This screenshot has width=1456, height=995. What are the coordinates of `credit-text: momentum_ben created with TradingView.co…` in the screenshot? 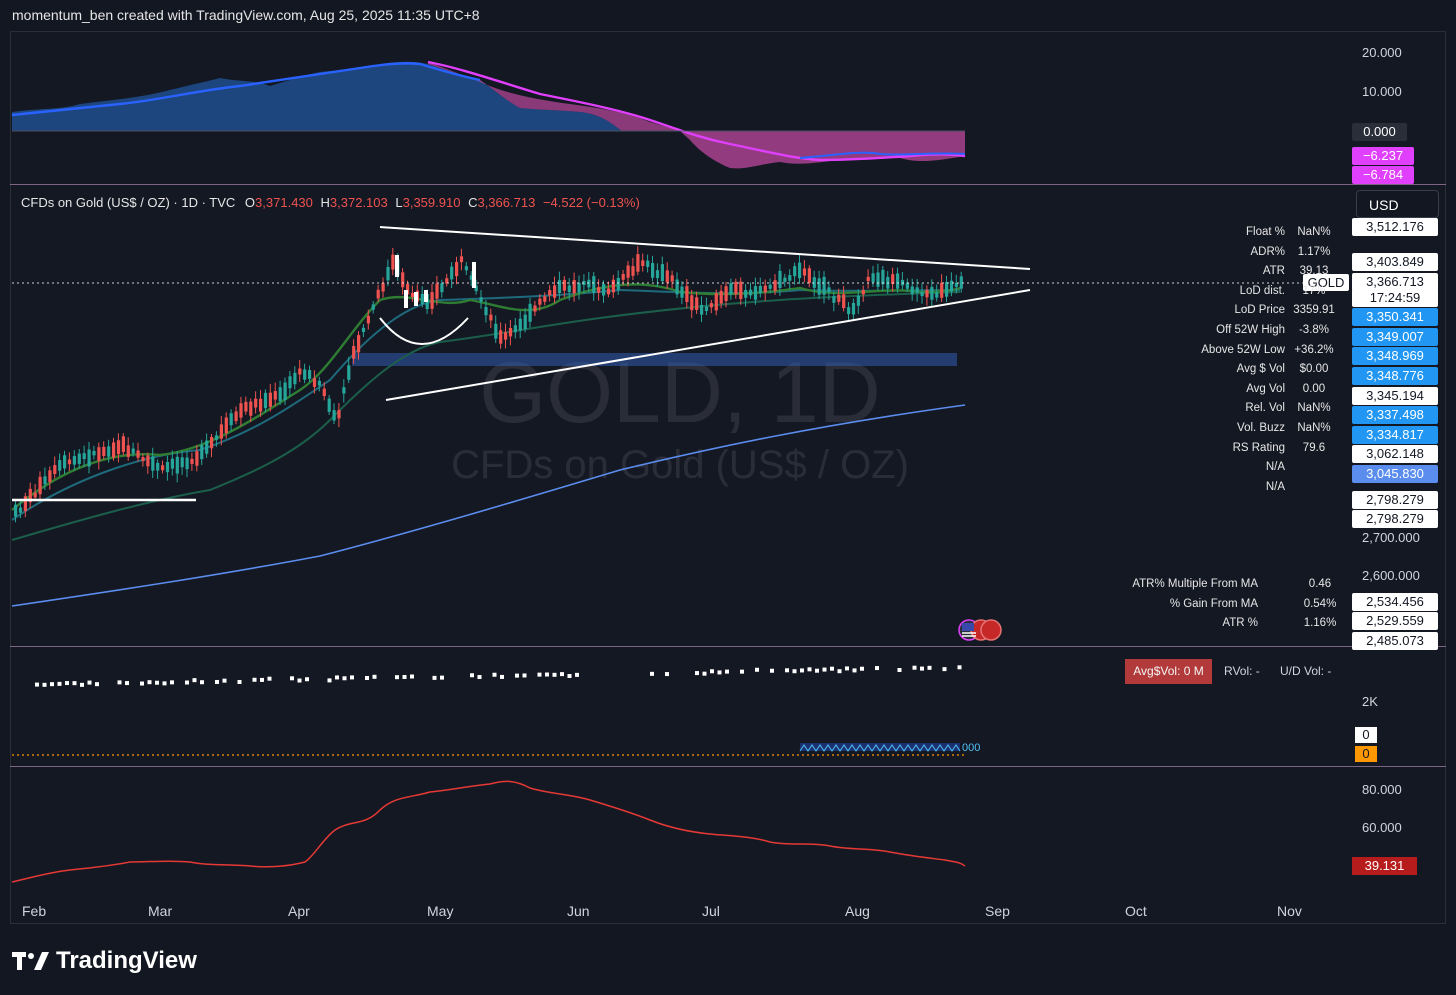 It's located at (246, 15).